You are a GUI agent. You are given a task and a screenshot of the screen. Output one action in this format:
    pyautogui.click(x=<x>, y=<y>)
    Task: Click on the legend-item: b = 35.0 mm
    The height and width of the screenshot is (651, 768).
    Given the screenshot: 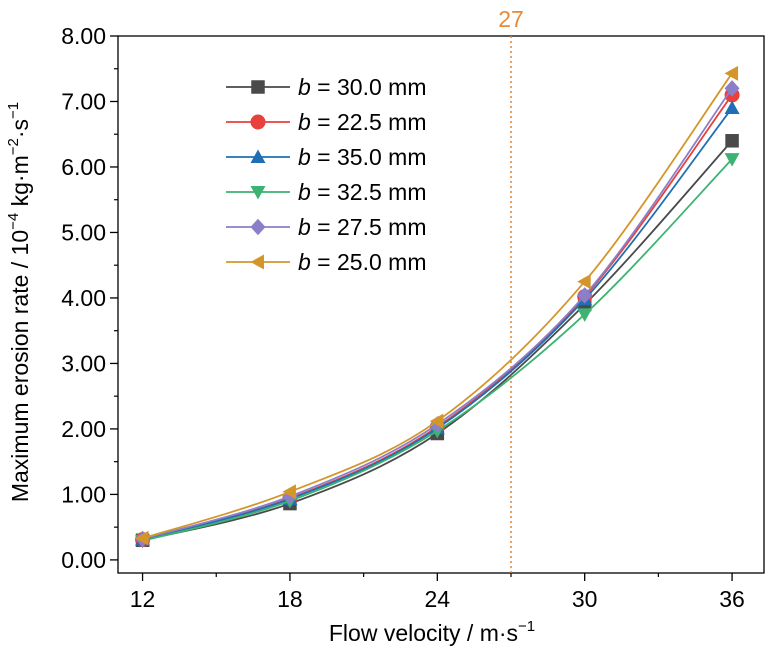 What is the action you would take?
    pyautogui.click(x=326, y=157)
    